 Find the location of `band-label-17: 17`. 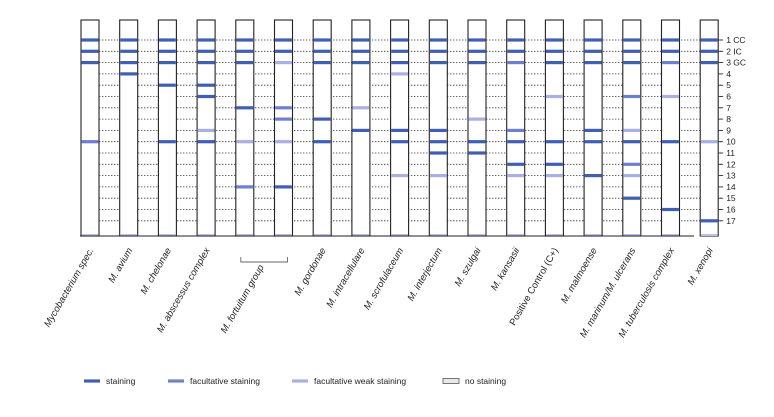

band-label-17: 17 is located at coordinates (731, 221).